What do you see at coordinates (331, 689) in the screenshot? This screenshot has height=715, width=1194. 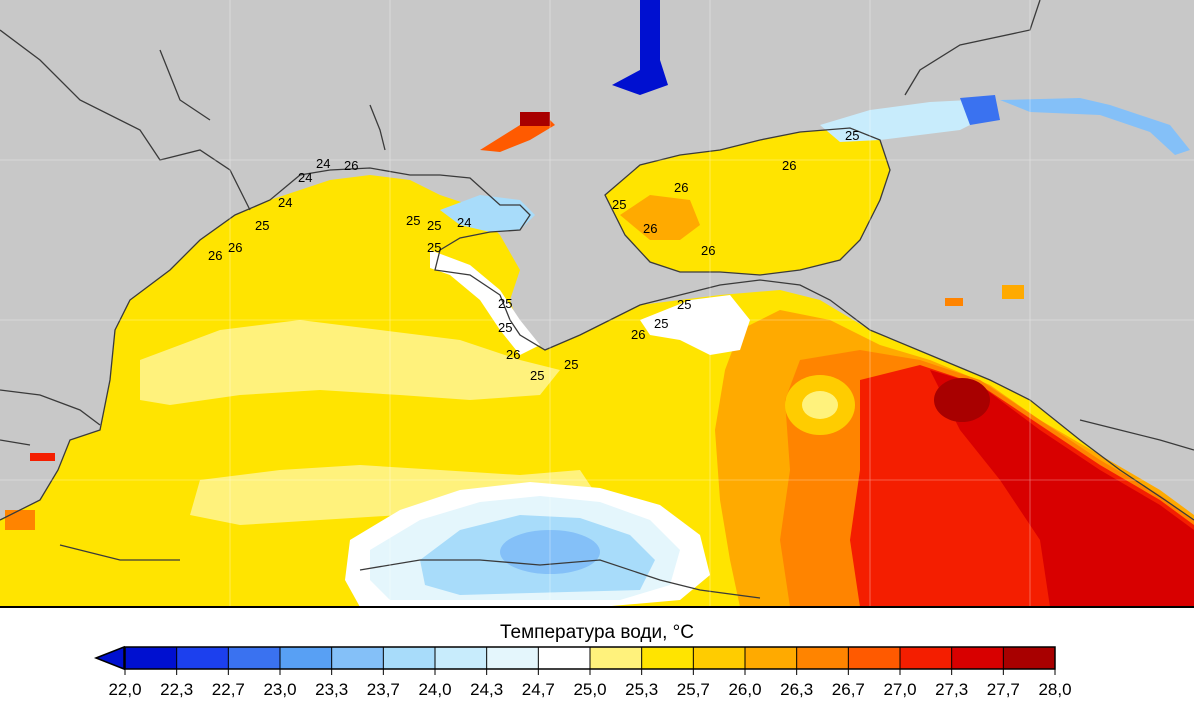 I see `legend-tick-label: 23,3` at bounding box center [331, 689].